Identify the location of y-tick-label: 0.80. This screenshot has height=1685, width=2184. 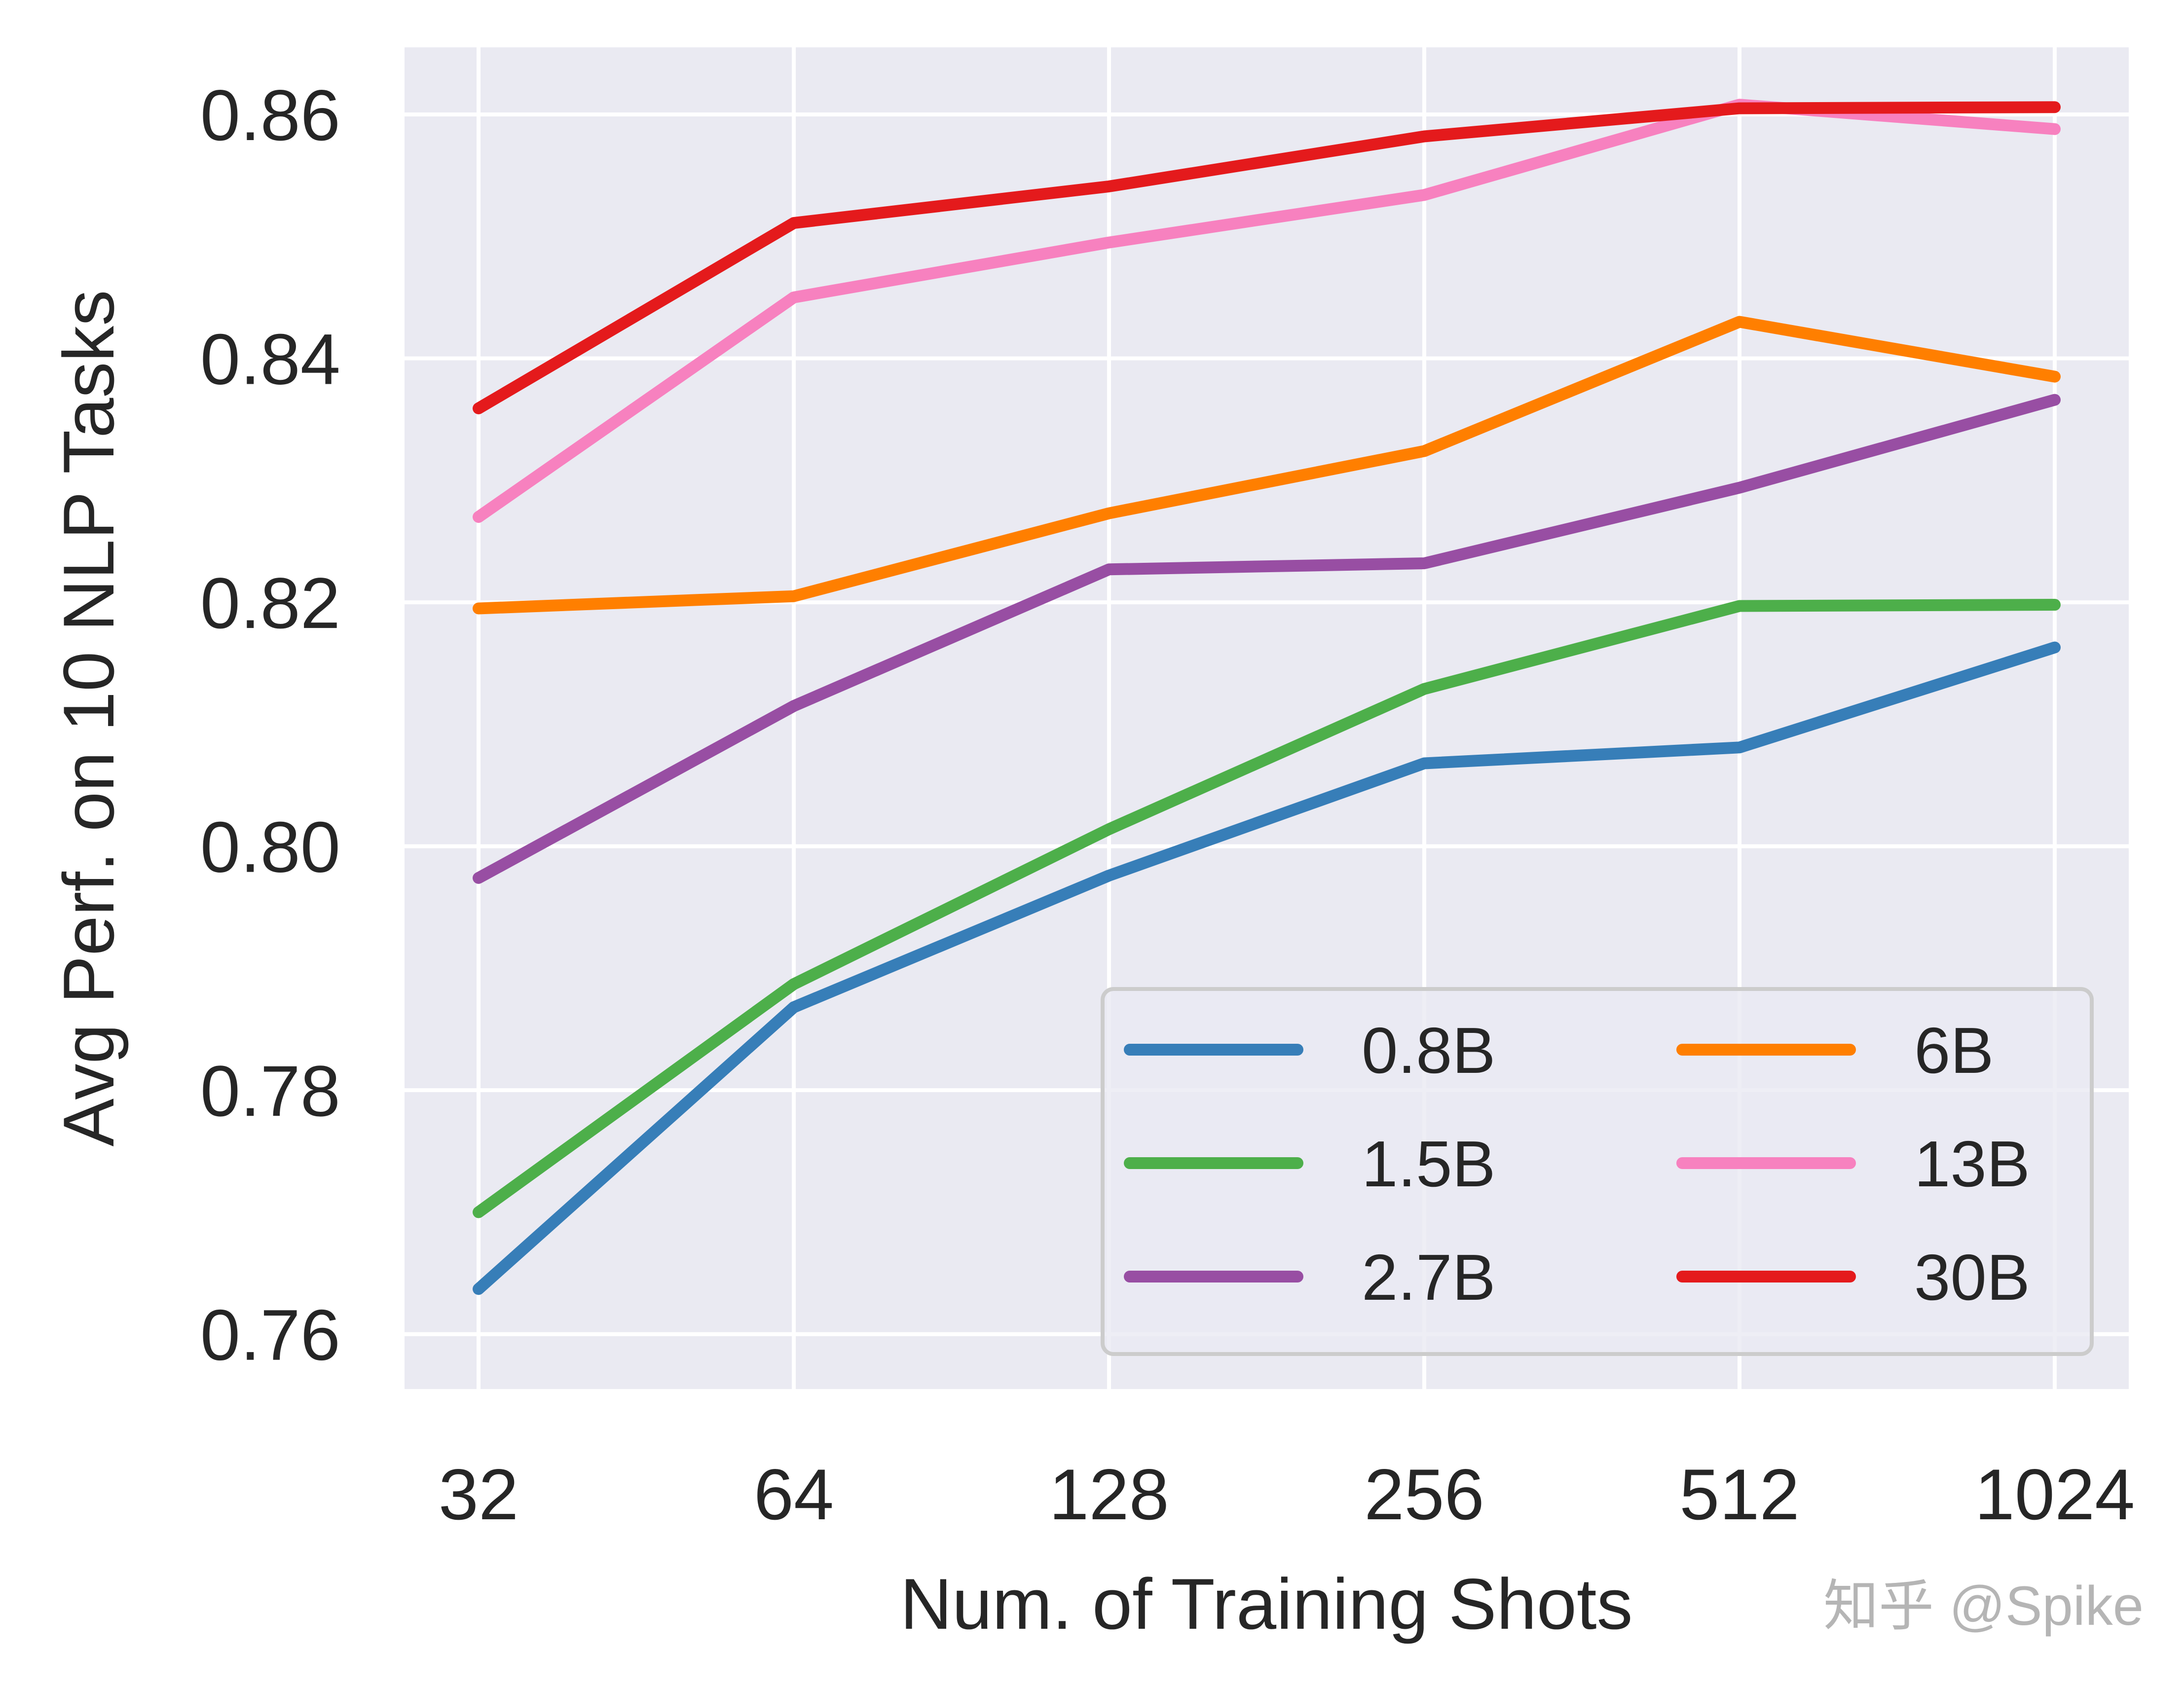
(270, 847).